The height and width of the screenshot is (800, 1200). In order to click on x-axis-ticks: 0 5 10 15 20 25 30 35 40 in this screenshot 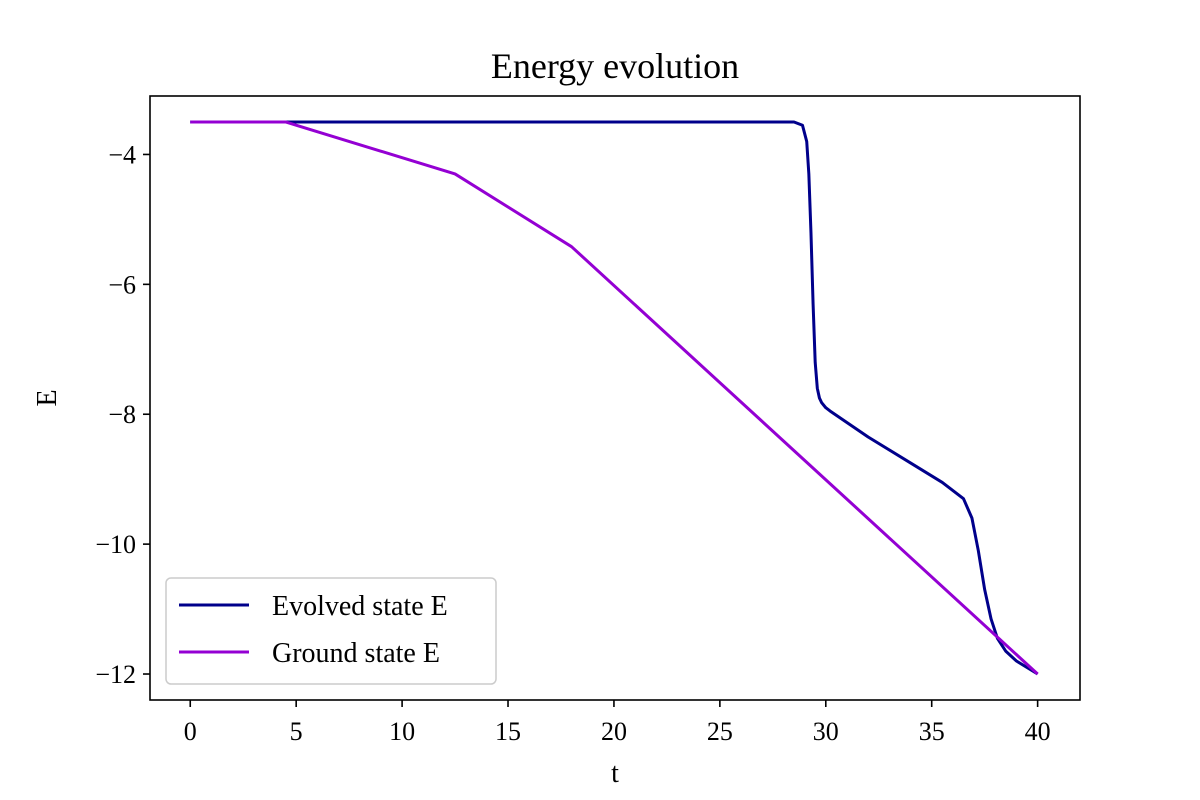, I will do `click(617, 723)`.